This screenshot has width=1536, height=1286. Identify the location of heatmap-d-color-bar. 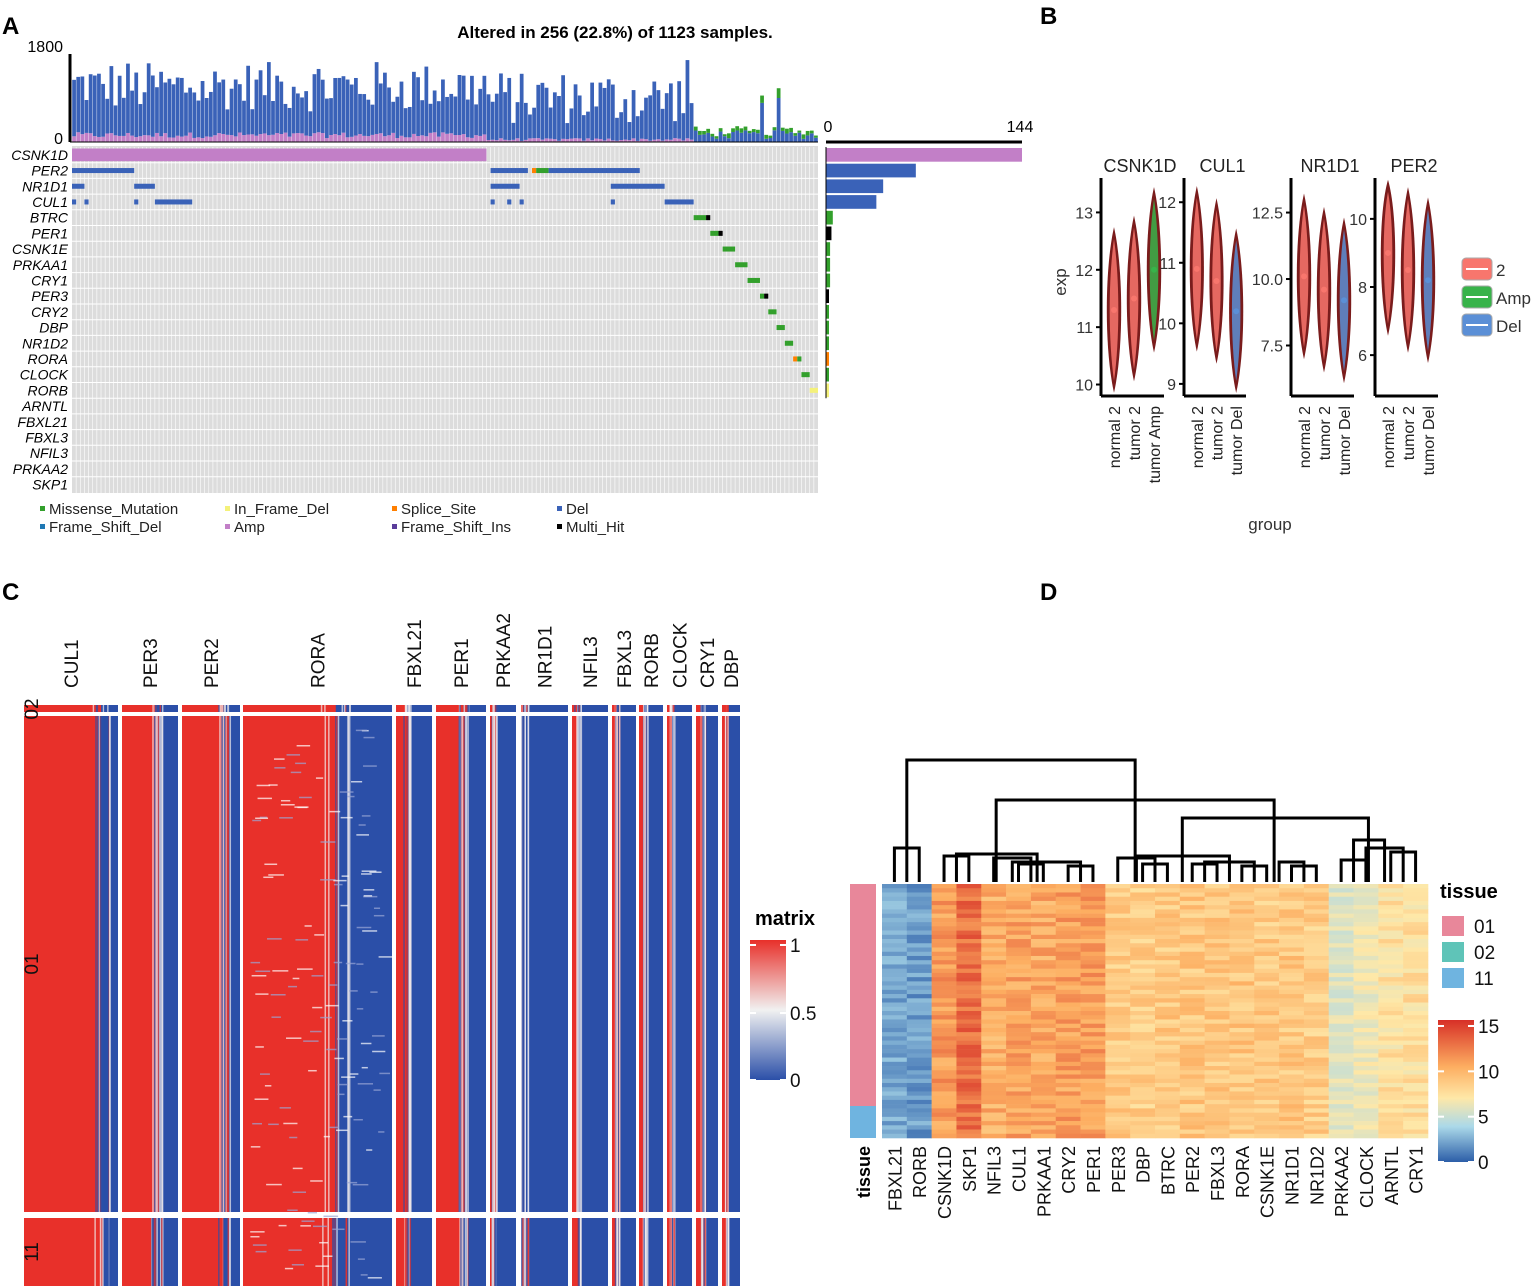
(1456, 1091).